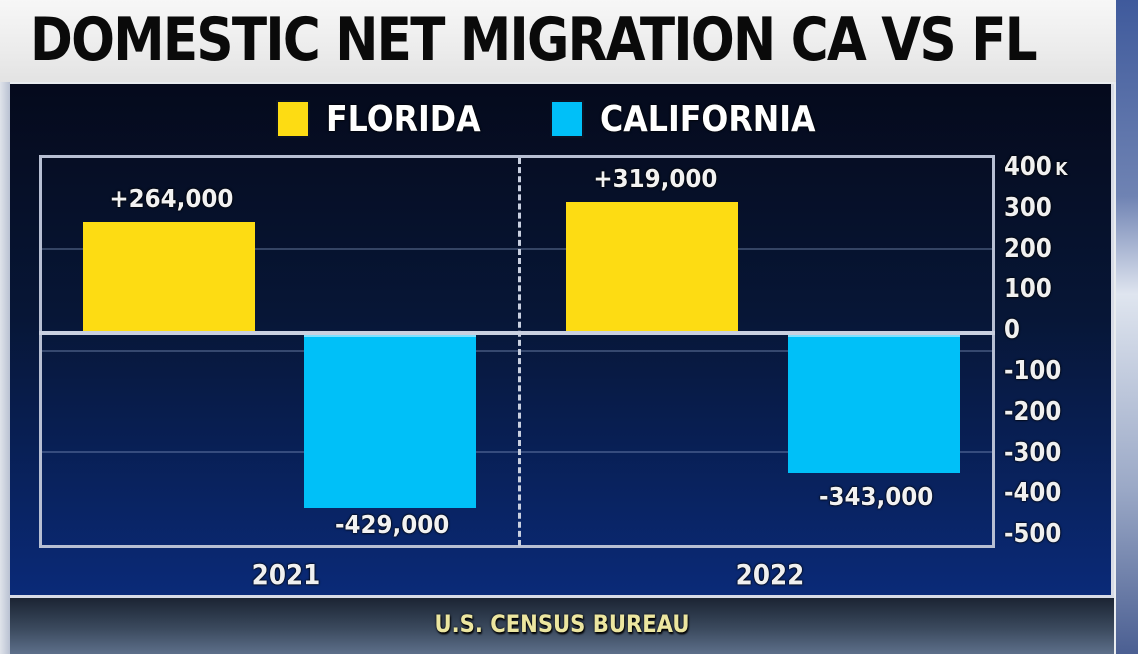 This screenshot has height=654, width=1138. Describe the element at coordinates (1028, 289) in the screenshot. I see `y-tick-100: 100` at that location.